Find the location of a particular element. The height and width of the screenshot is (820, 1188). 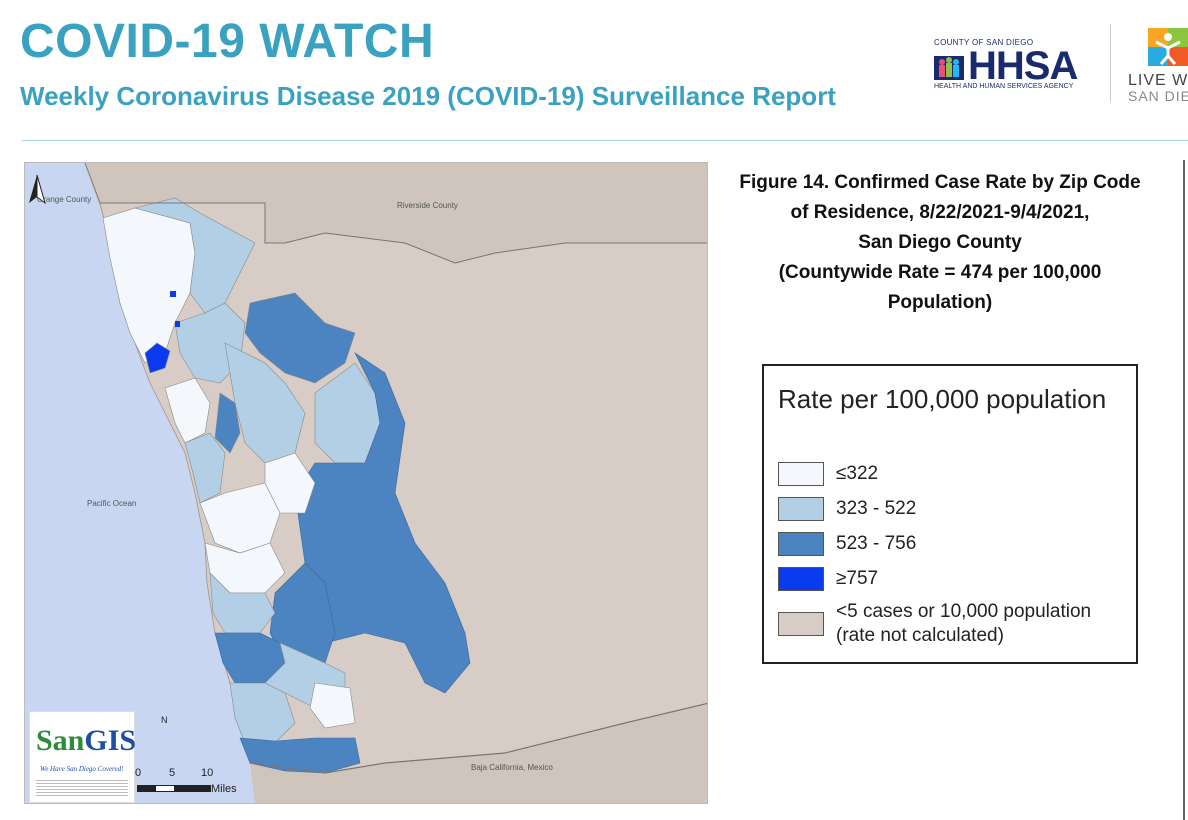

us-mexico-border is located at coordinates (478, 738).